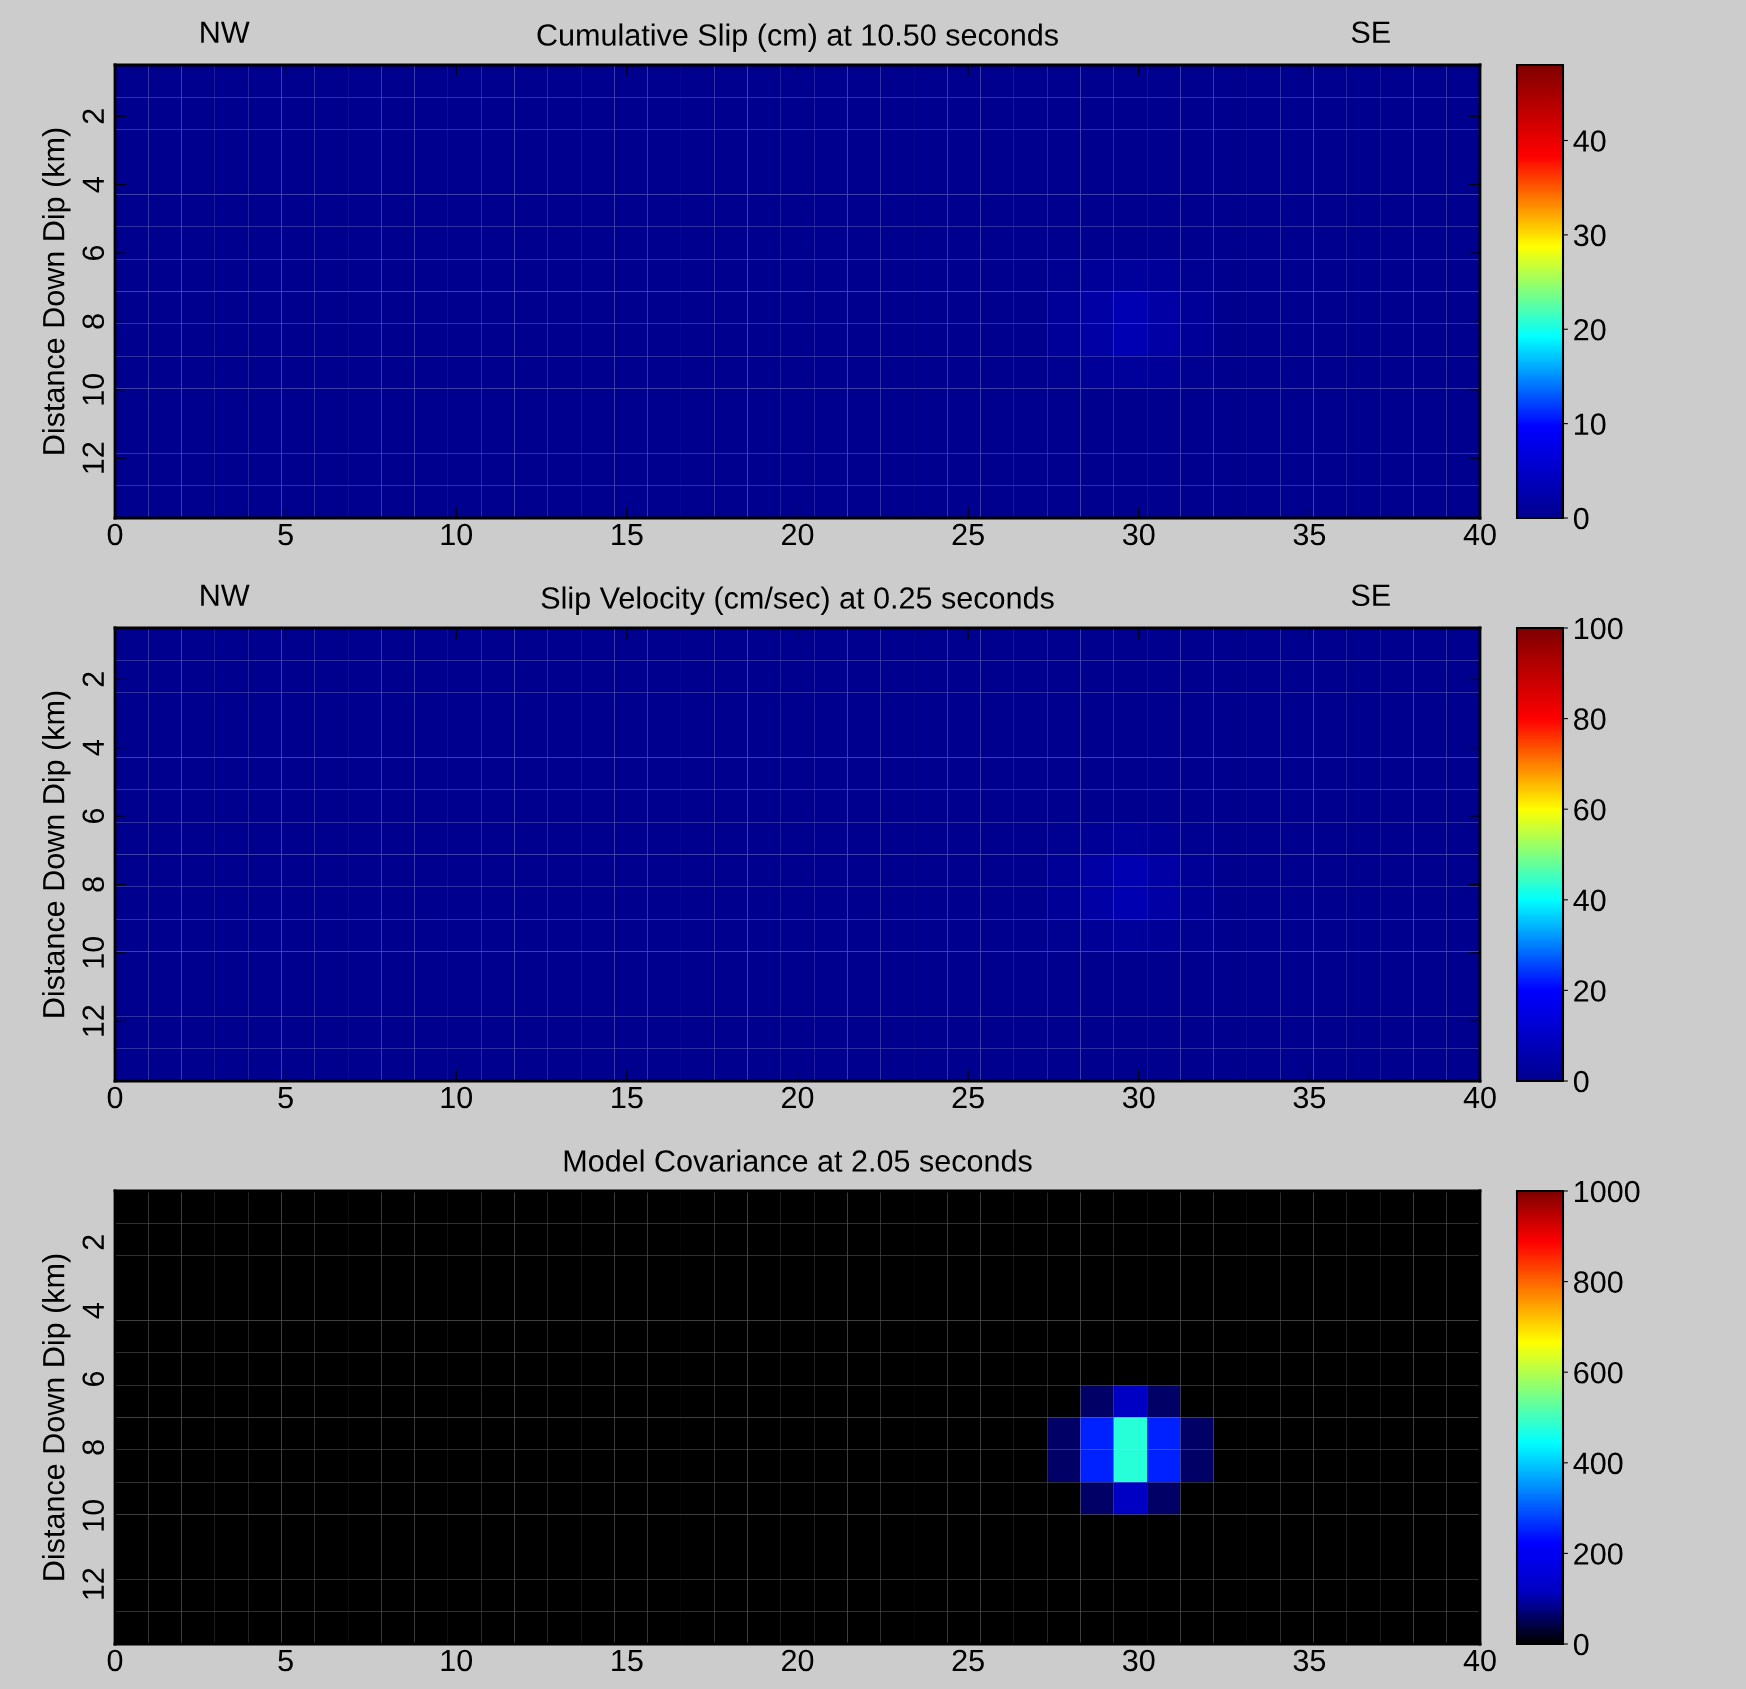 The width and height of the screenshot is (1746, 1689). What do you see at coordinates (1590, 719) in the screenshot?
I see `color-bar-label: 80` at bounding box center [1590, 719].